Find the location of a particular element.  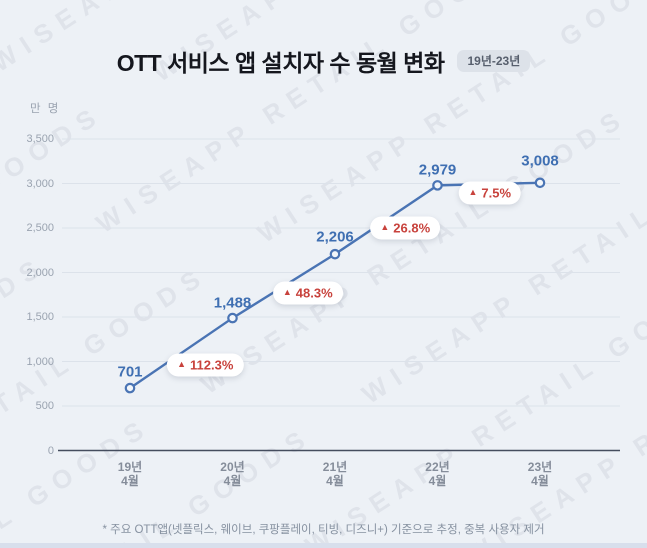

data-value-label: 2,206 is located at coordinates (335, 237).